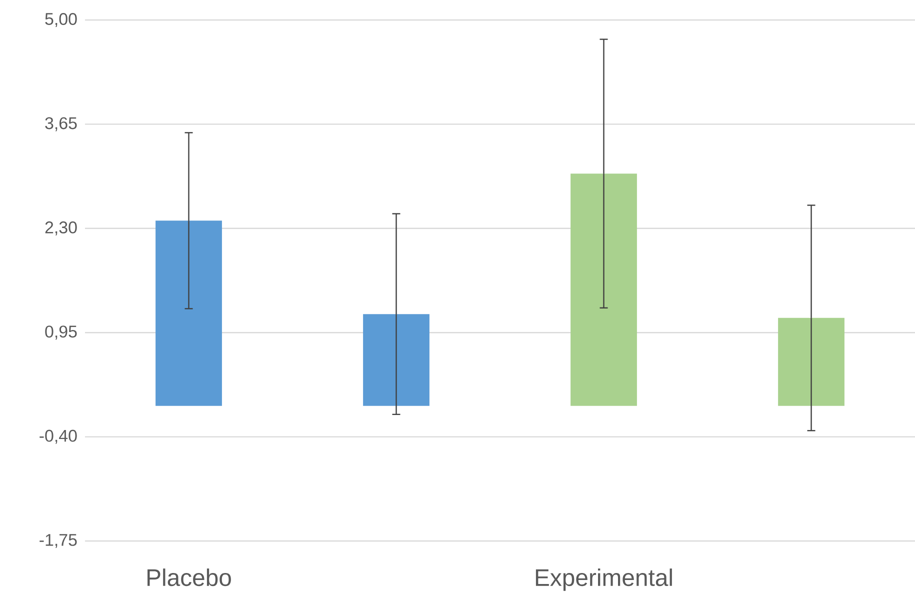 The width and height of the screenshot is (915, 610). I want to click on y-tick-label: 2,30, so click(61, 228).